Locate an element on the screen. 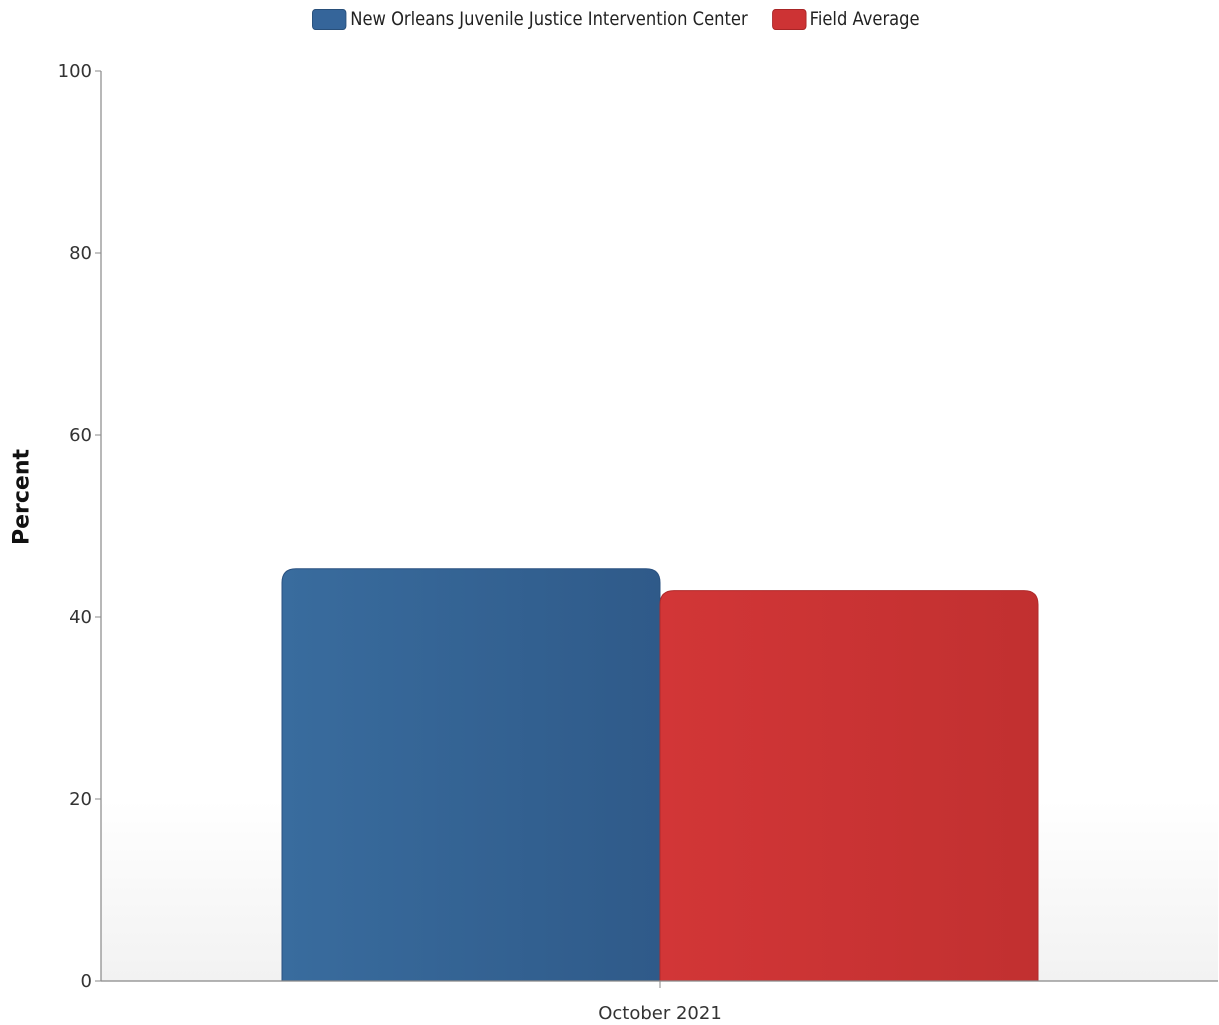 The height and width of the screenshot is (1025, 1219). legend-swatch-blue is located at coordinates (329, 19).